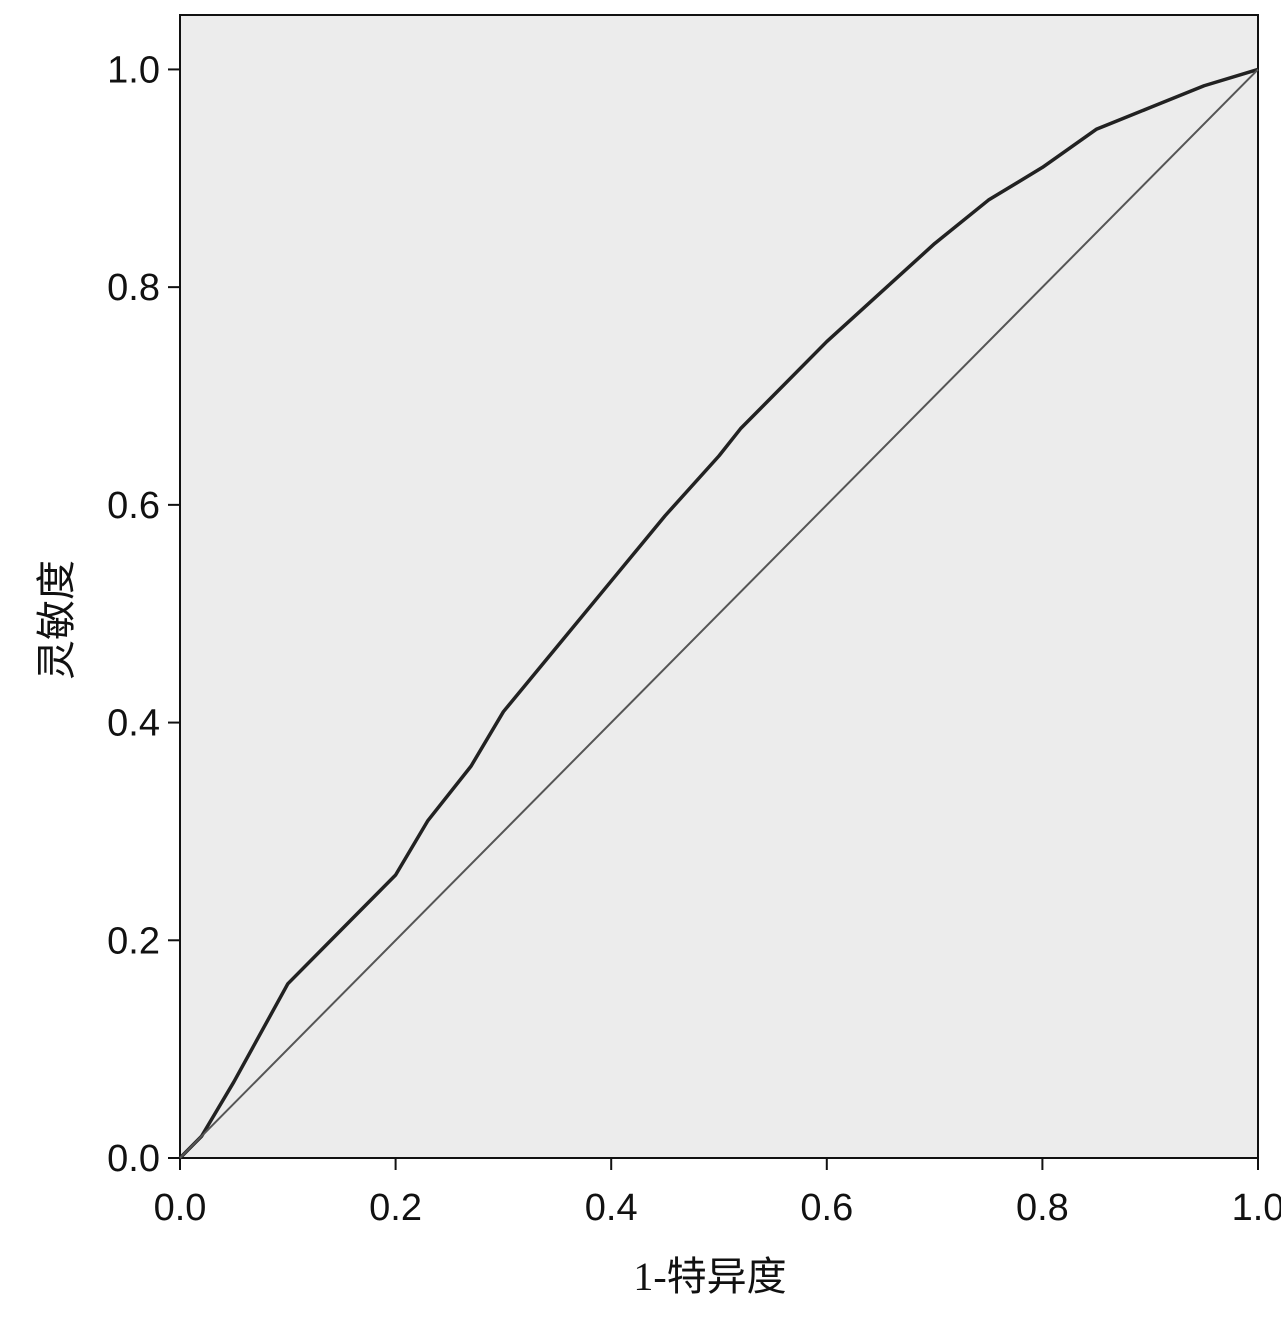 Image resolution: width=1281 pixels, height=1328 pixels. Describe the element at coordinates (1256, 1208) in the screenshot. I see `x-tick-label: 1.0` at that location.